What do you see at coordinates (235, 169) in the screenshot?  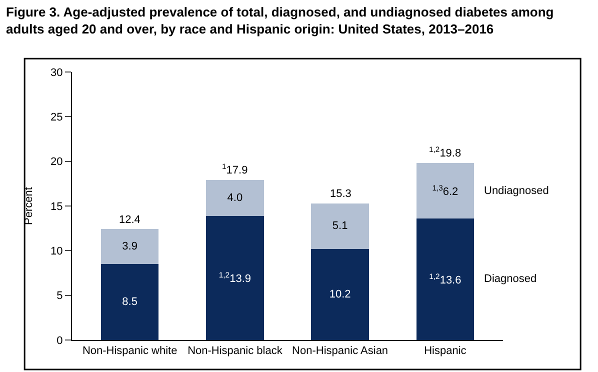 I see `total-label: $^{1}$17.9` at bounding box center [235, 169].